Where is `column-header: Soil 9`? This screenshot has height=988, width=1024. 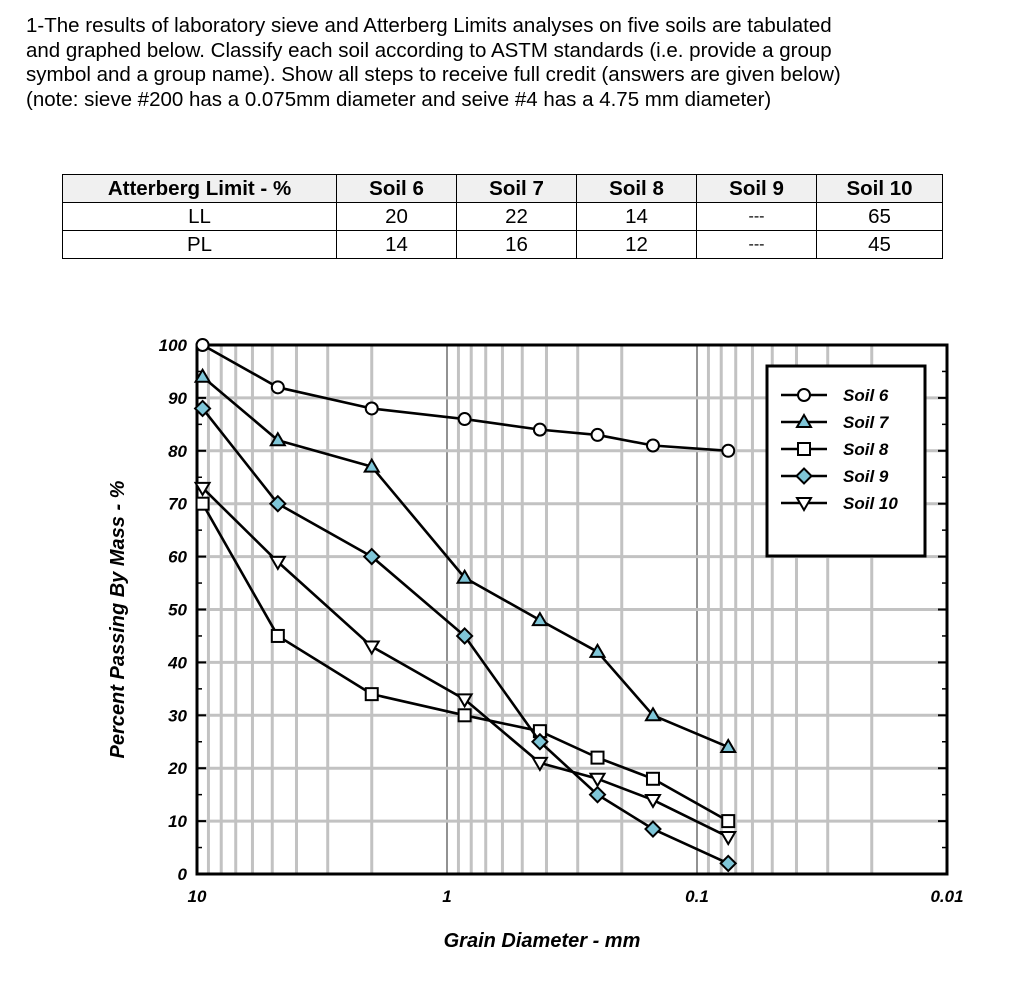 column-header: Soil 9 is located at coordinates (756, 188).